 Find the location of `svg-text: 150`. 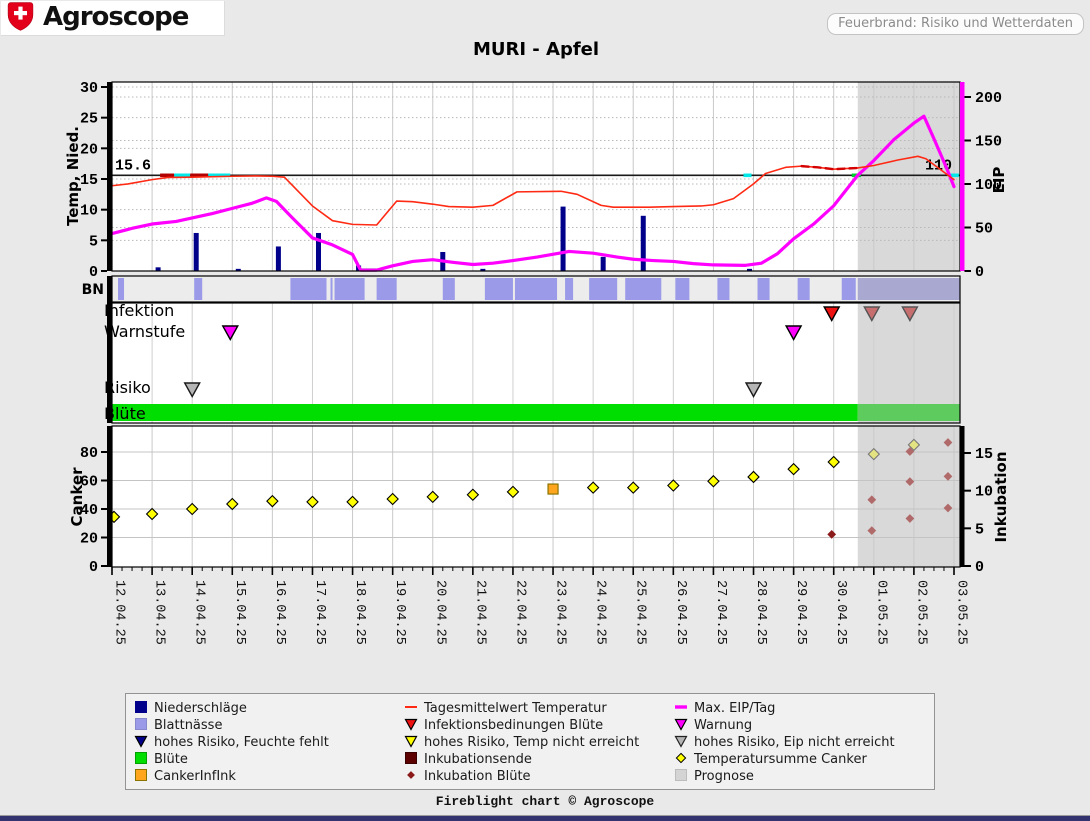

svg-text: 150 is located at coordinates (988, 142).